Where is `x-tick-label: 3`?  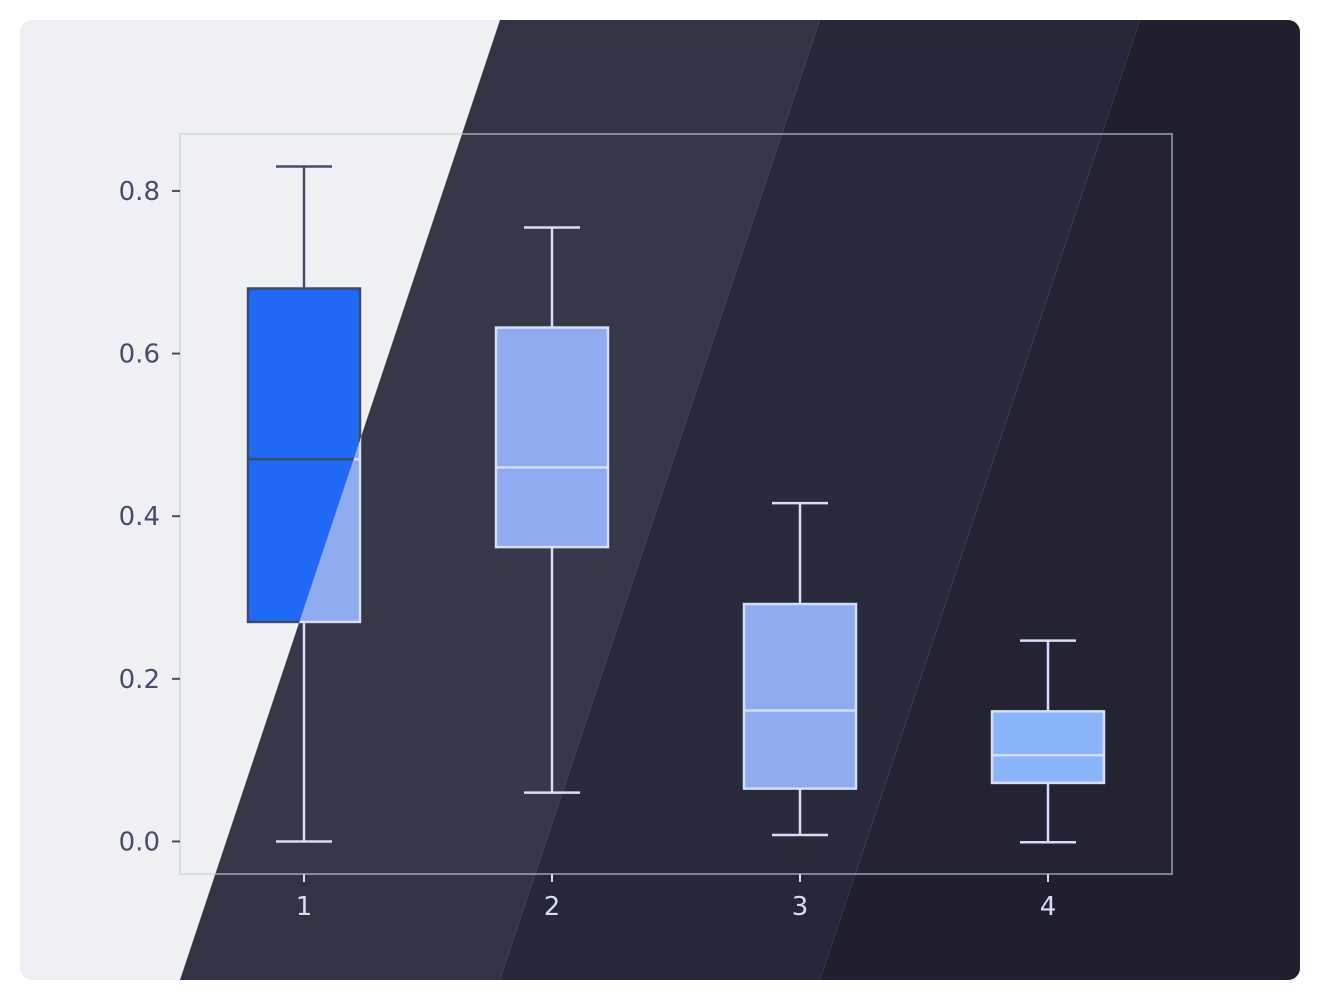
x-tick-label: 3 is located at coordinates (800, 907).